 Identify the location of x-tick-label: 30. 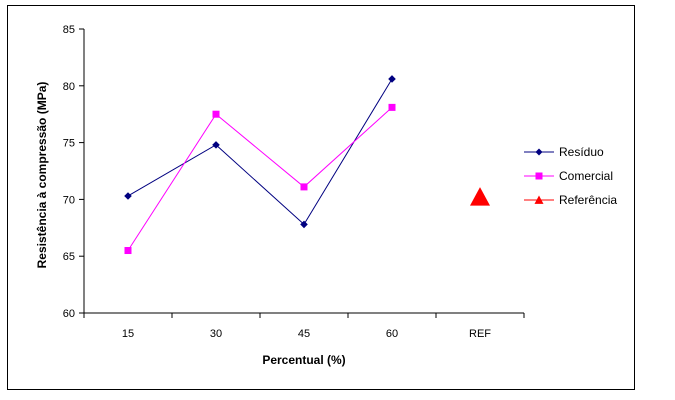
(216, 334).